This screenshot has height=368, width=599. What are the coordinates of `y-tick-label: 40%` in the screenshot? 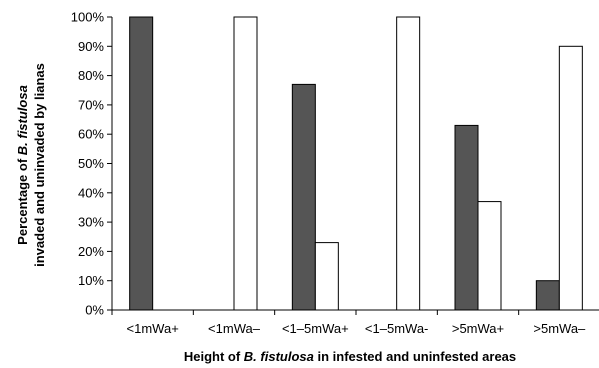 It's located at (91, 192).